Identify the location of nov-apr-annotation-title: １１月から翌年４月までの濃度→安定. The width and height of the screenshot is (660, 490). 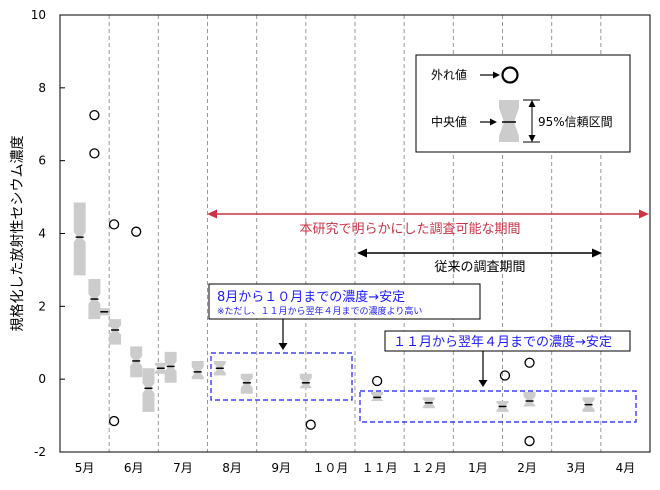
(502, 342).